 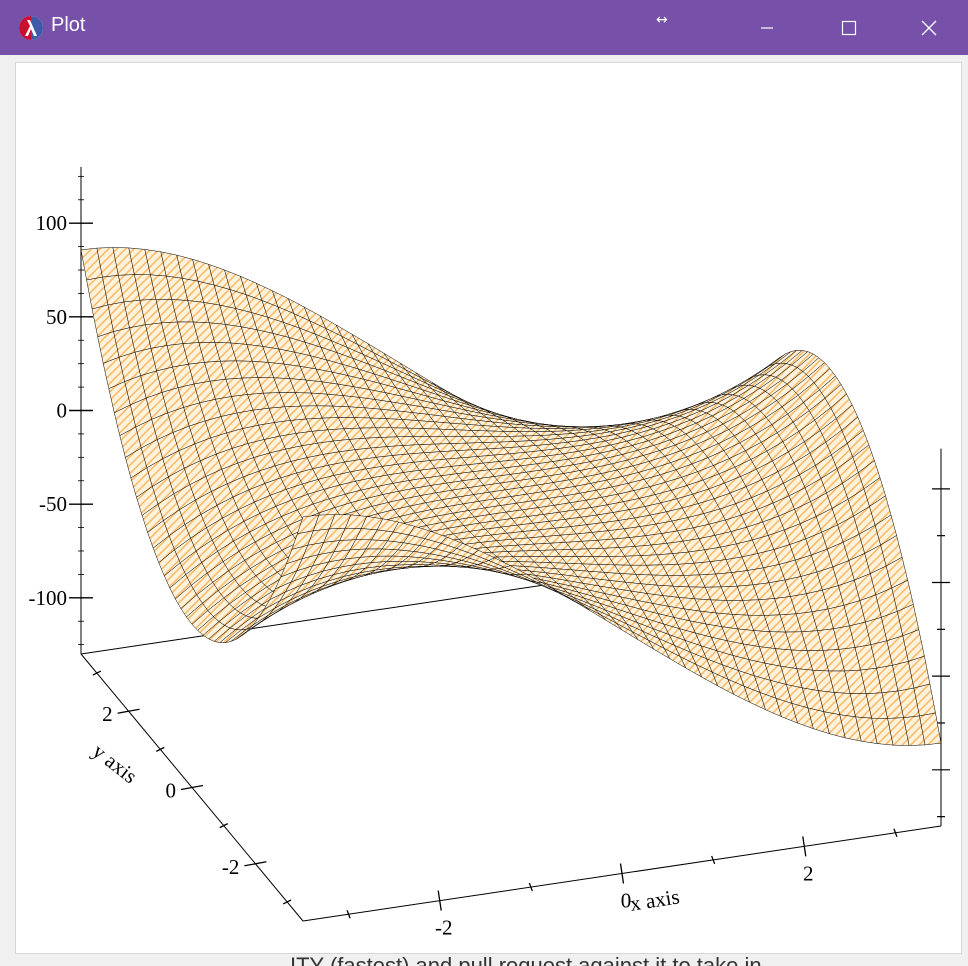 What do you see at coordinates (808, 873) in the screenshot?
I see `x-tick-label: 2` at bounding box center [808, 873].